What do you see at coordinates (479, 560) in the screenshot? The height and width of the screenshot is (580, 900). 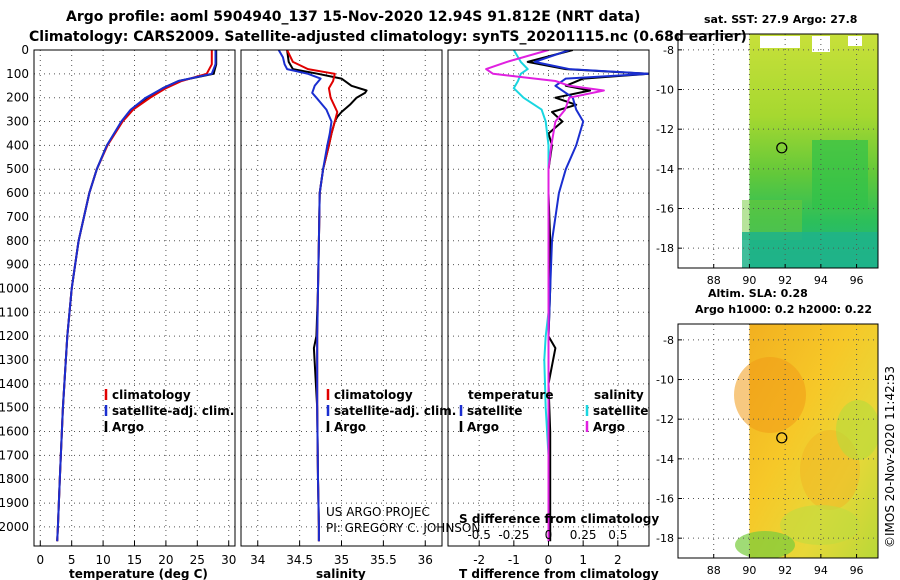 I see `difference-tick-label: -2` at bounding box center [479, 560].